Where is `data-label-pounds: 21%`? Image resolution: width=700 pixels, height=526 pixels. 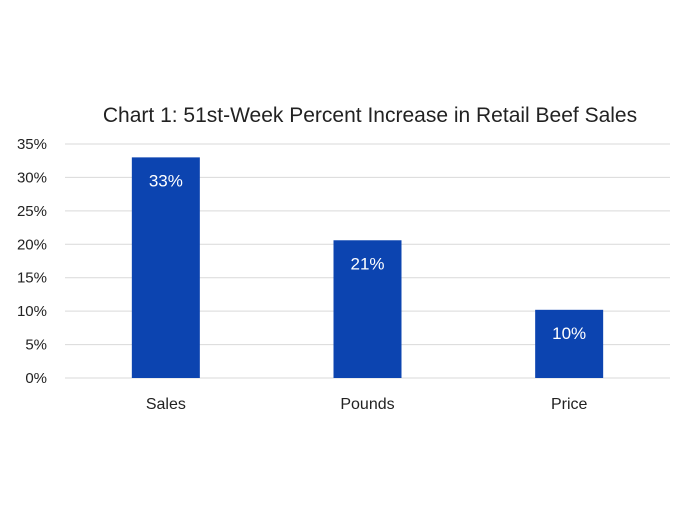
data-label-pounds: 21% is located at coordinates (367, 263).